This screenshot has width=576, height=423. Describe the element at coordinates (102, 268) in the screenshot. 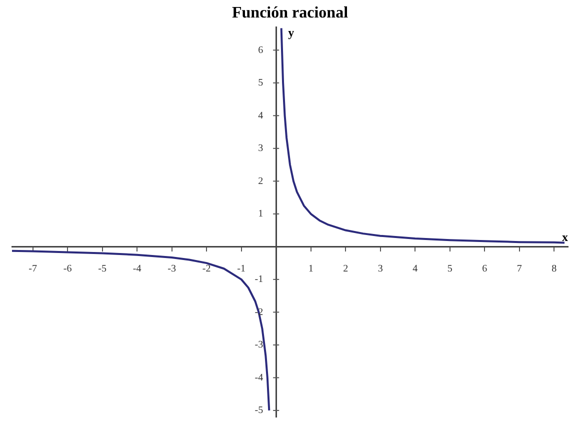

I see `x-tick-label: -5` at that location.